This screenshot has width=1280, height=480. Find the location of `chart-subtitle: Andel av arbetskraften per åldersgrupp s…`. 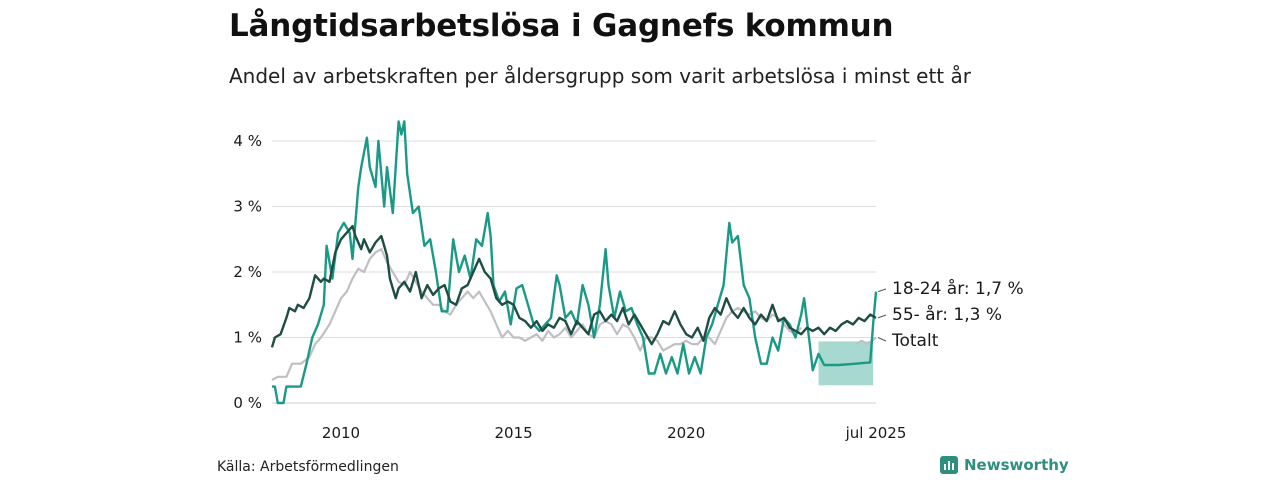

chart-subtitle: Andel av arbetskraften per åldersgrupp s… is located at coordinates (600, 76).